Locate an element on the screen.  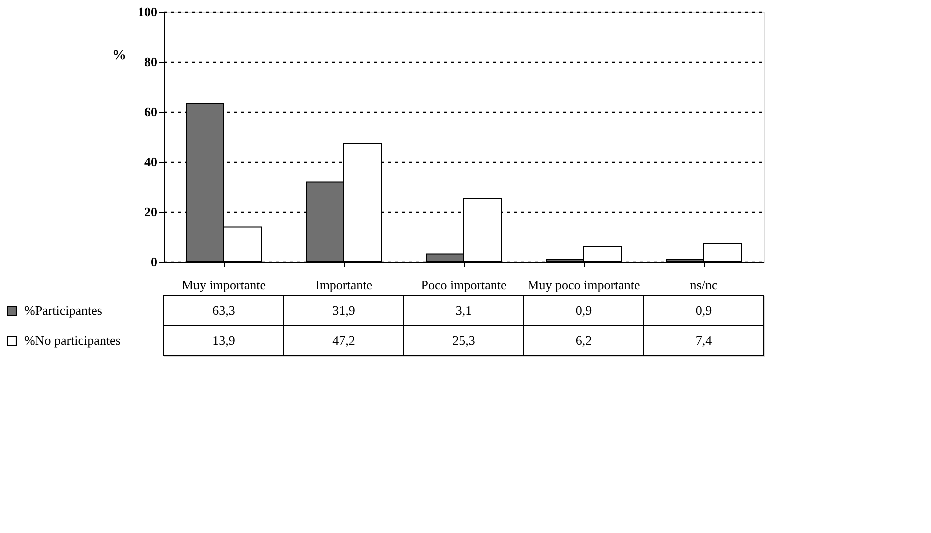
data-label: 3,1 is located at coordinates (464, 310).